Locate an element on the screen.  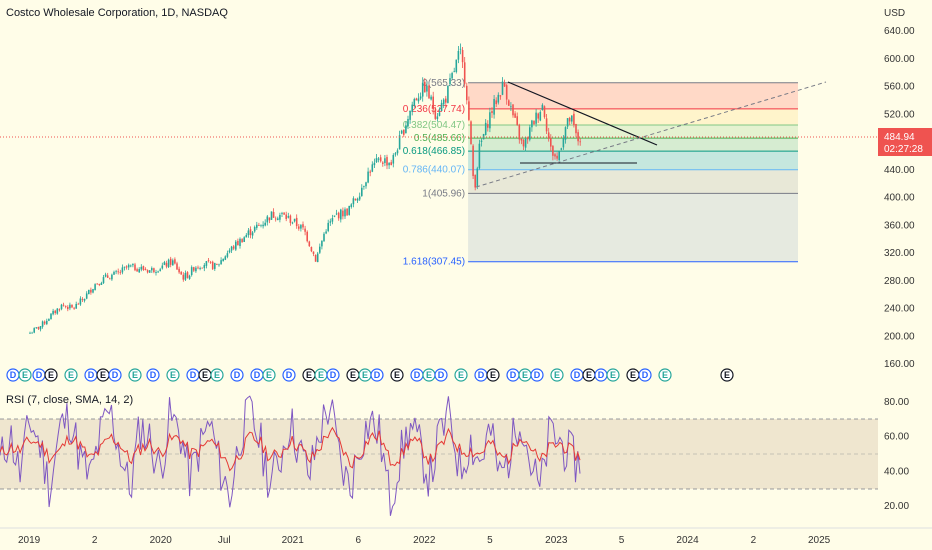
price-tick-label: 400.00 is located at coordinates (899, 198).